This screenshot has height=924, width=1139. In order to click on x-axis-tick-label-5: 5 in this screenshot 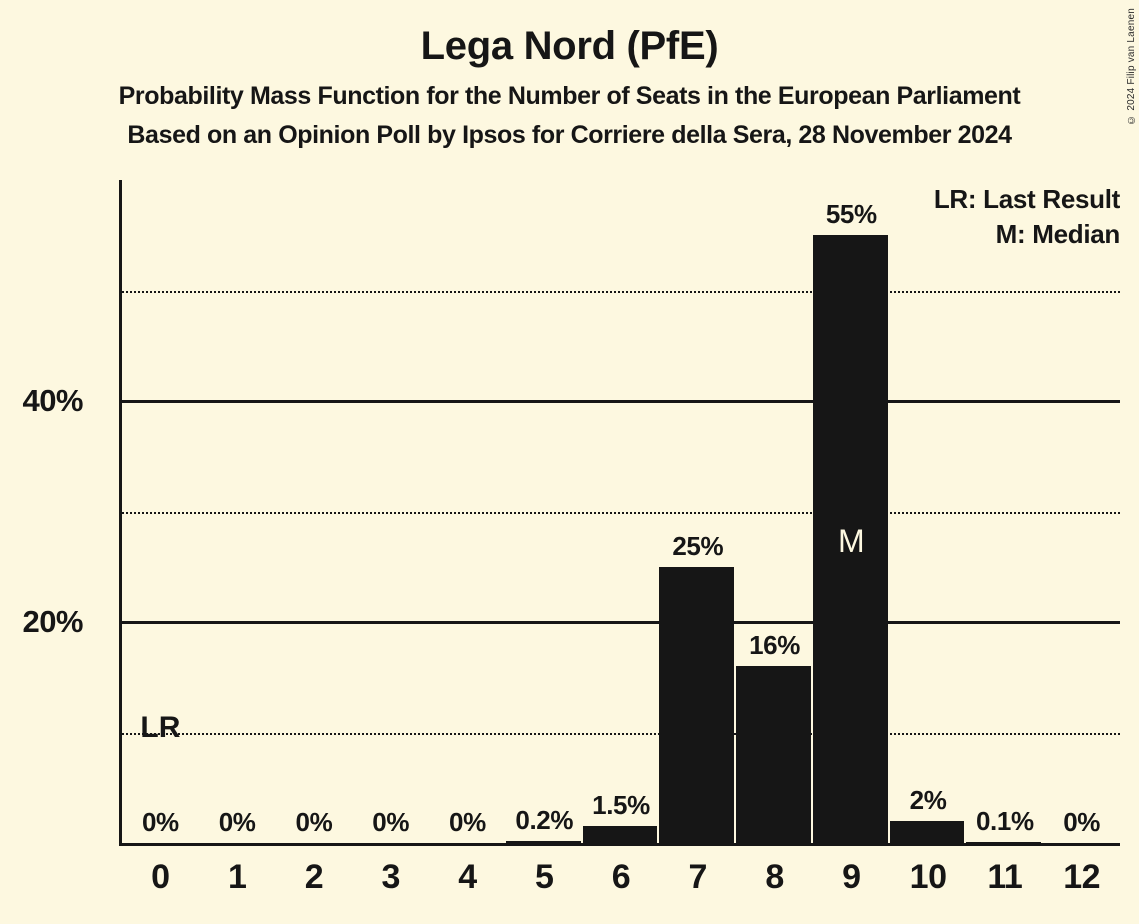, I will do `click(544, 877)`.